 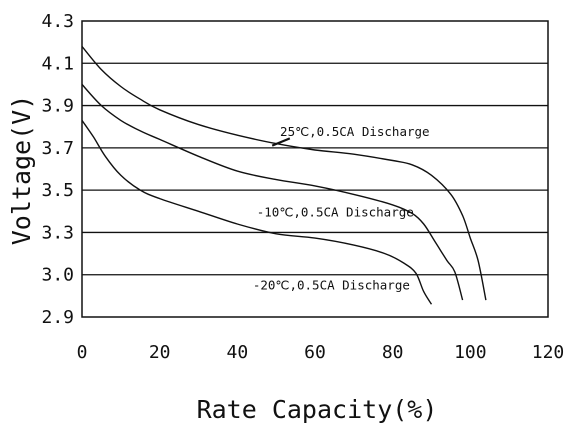 What do you see at coordinates (237, 352) in the screenshot?
I see `x-tick-label: 40` at bounding box center [237, 352].